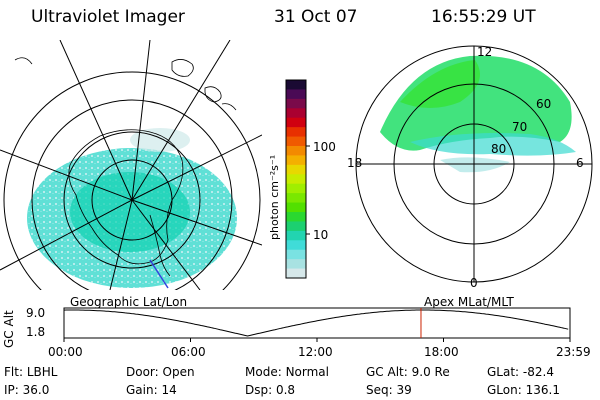 This screenshot has width=600, height=400. Describe the element at coordinates (160, 140) in the screenshot. I see `aurora-patch` at that location.